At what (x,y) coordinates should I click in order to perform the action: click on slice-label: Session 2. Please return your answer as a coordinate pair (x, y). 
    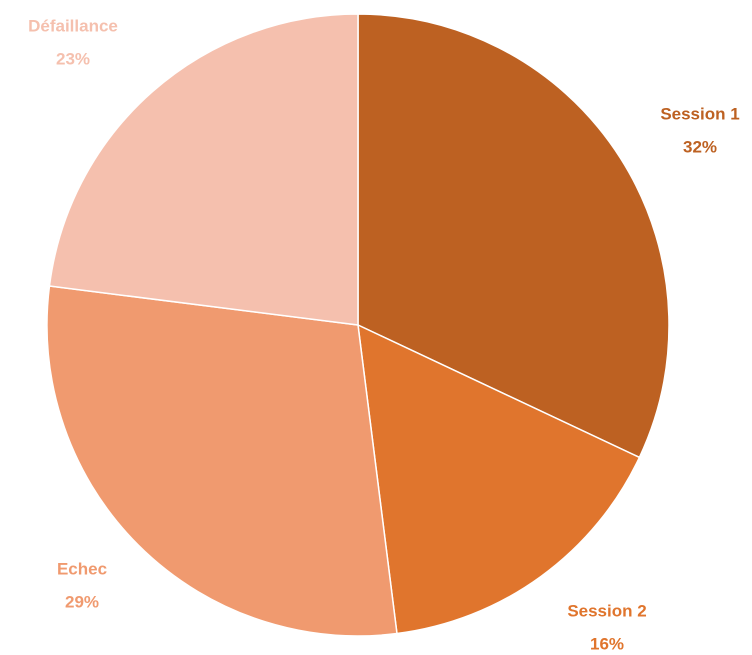
    Looking at the image, I should click on (606, 610).